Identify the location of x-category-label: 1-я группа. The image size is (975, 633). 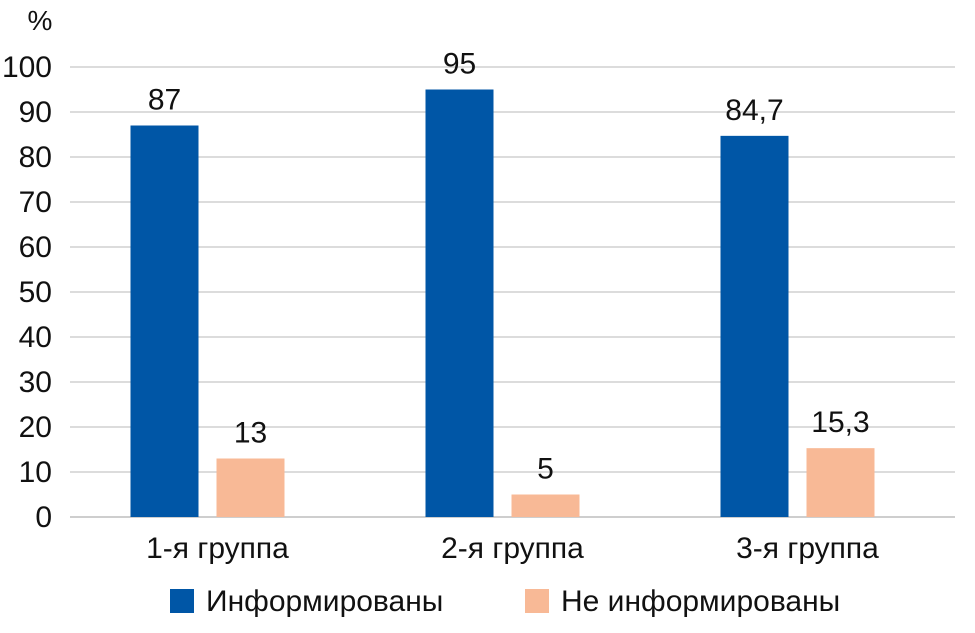
(217, 548).